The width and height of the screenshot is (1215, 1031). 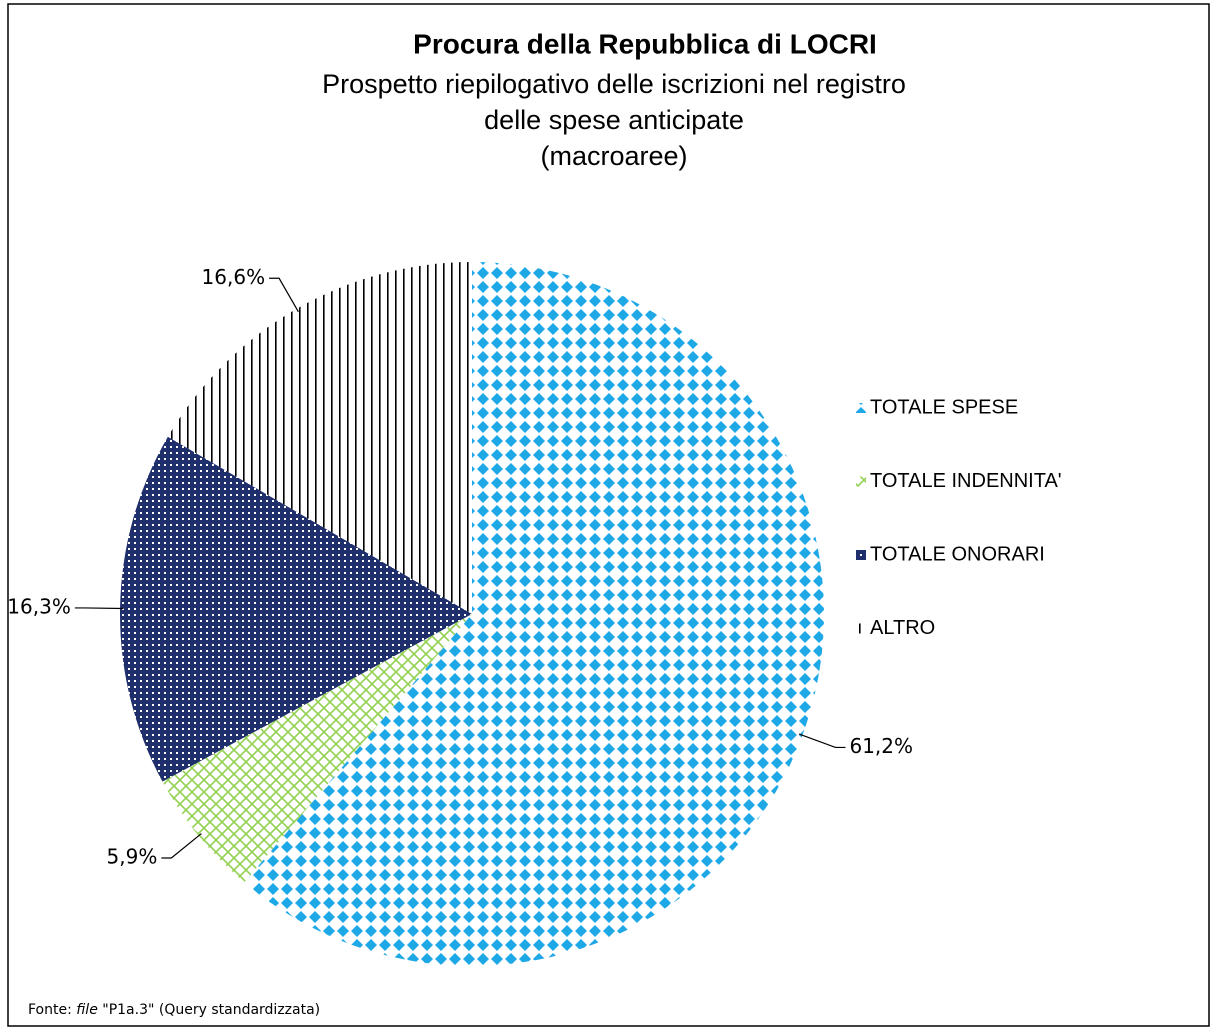 What do you see at coordinates (132, 856) in the screenshot?
I see `data-label: 5,9%` at bounding box center [132, 856].